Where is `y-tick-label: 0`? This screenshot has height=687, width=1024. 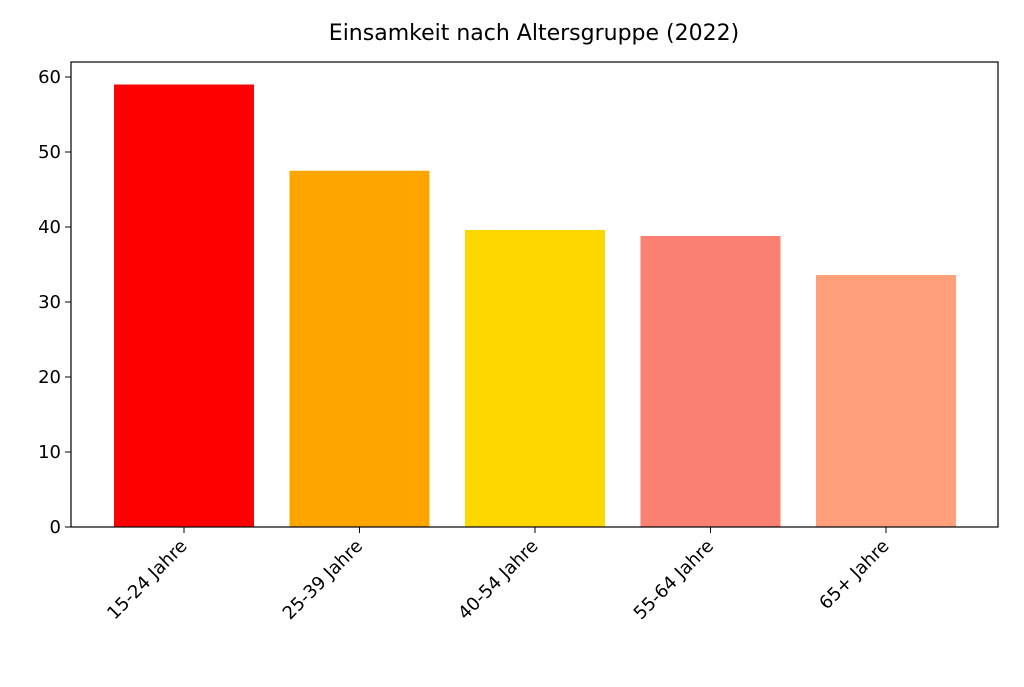
y-tick-label: 0 is located at coordinates (55, 527).